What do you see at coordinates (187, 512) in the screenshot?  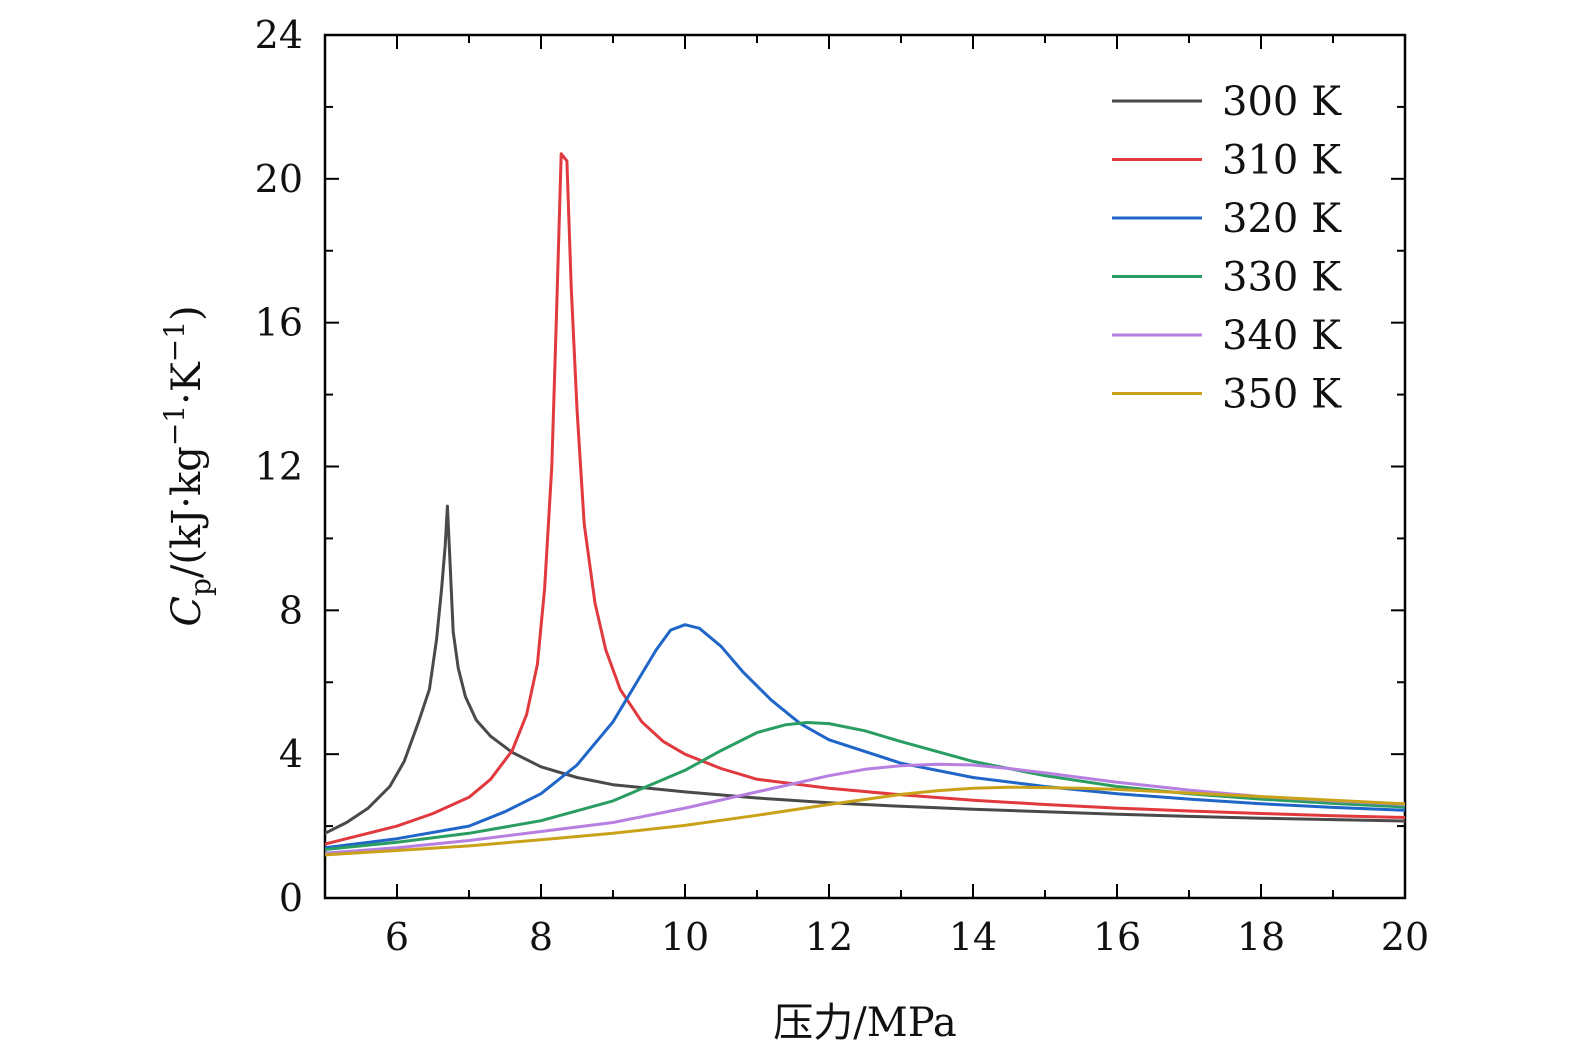 I see `y-axis-title-unit-prefix: /(kJ·kg` at bounding box center [187, 512].